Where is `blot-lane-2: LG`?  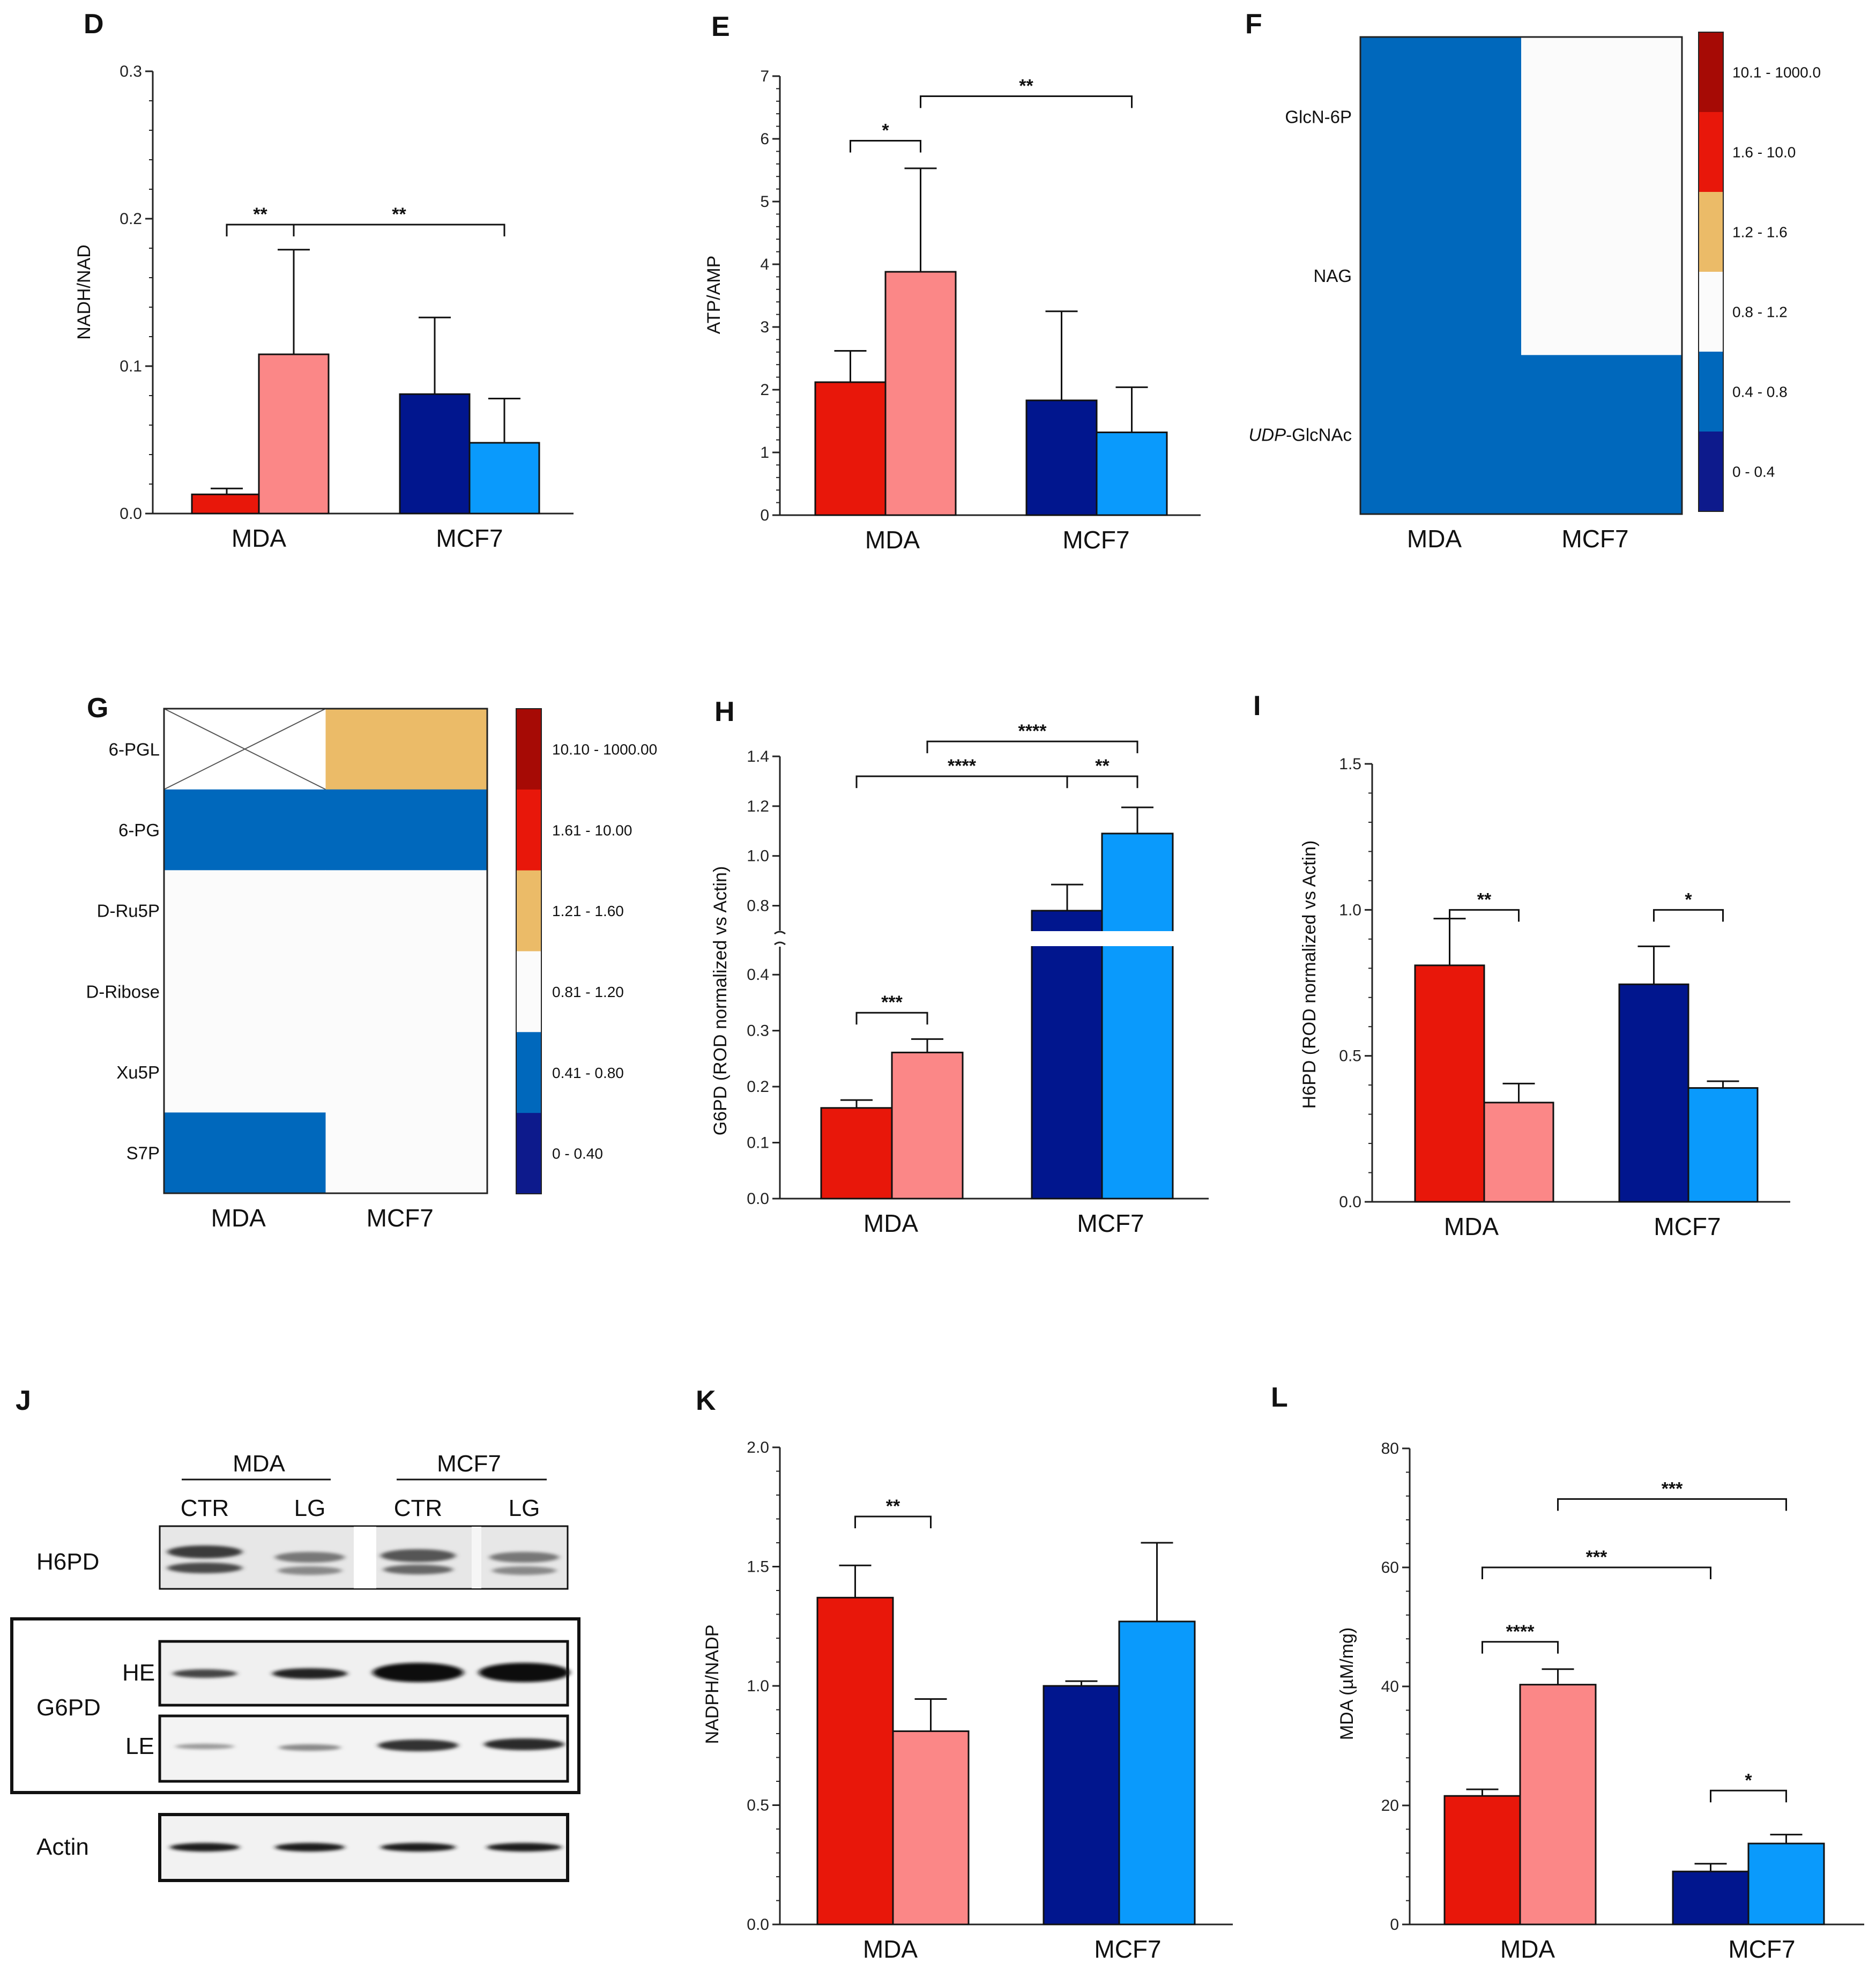
blot-lane-2: LG is located at coordinates (310, 1508).